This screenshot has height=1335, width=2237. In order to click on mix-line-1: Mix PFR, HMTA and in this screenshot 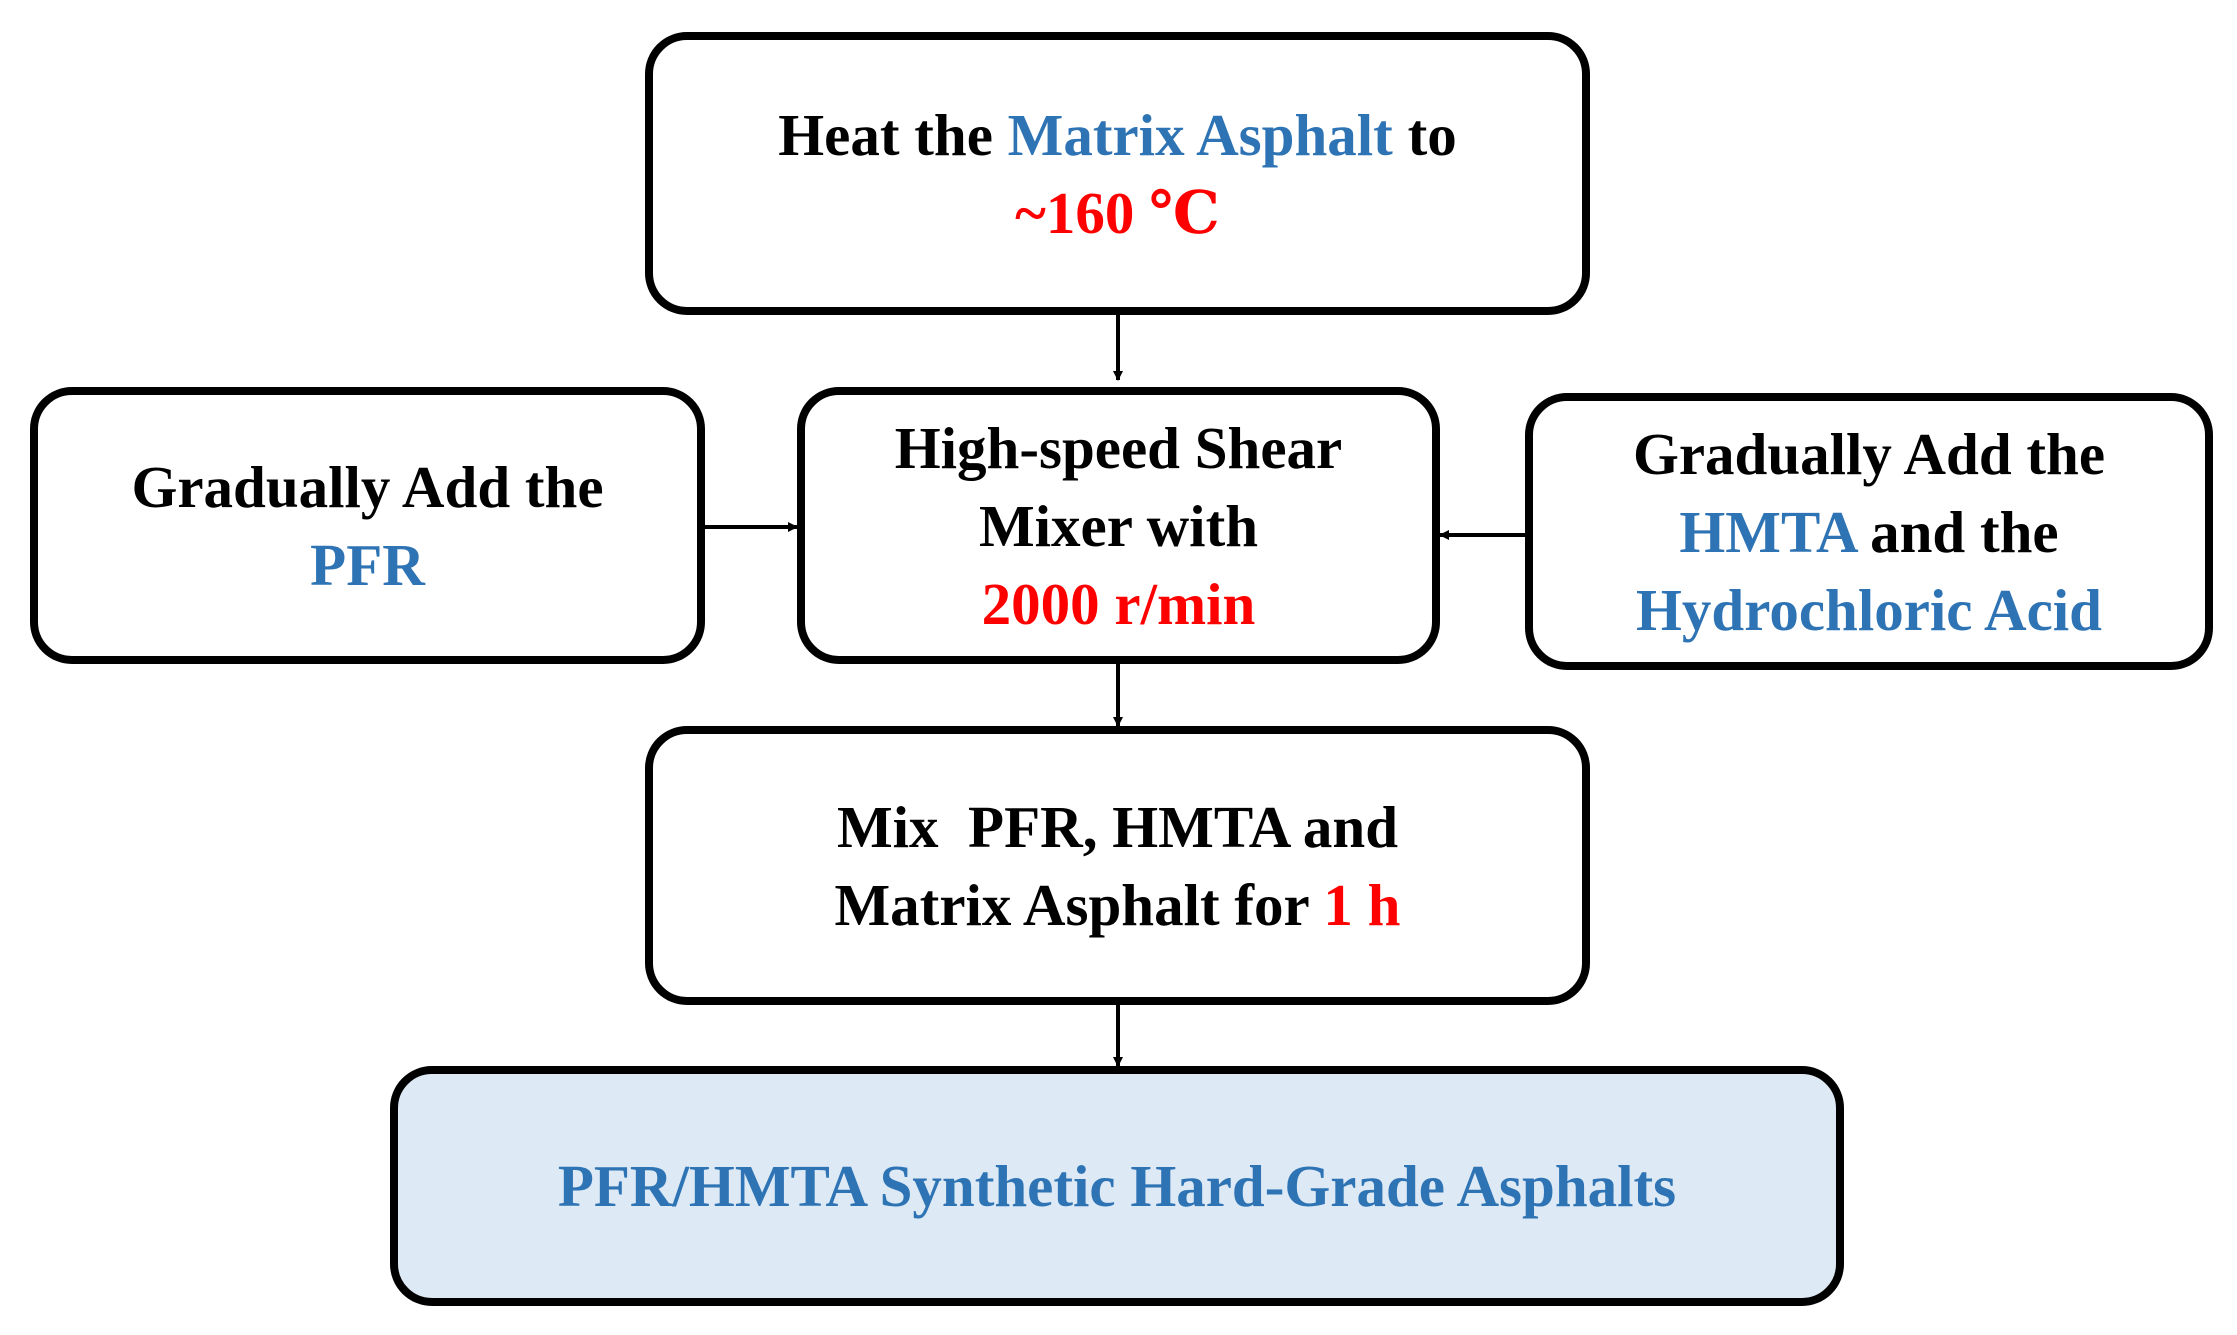, I will do `click(1117, 826)`.